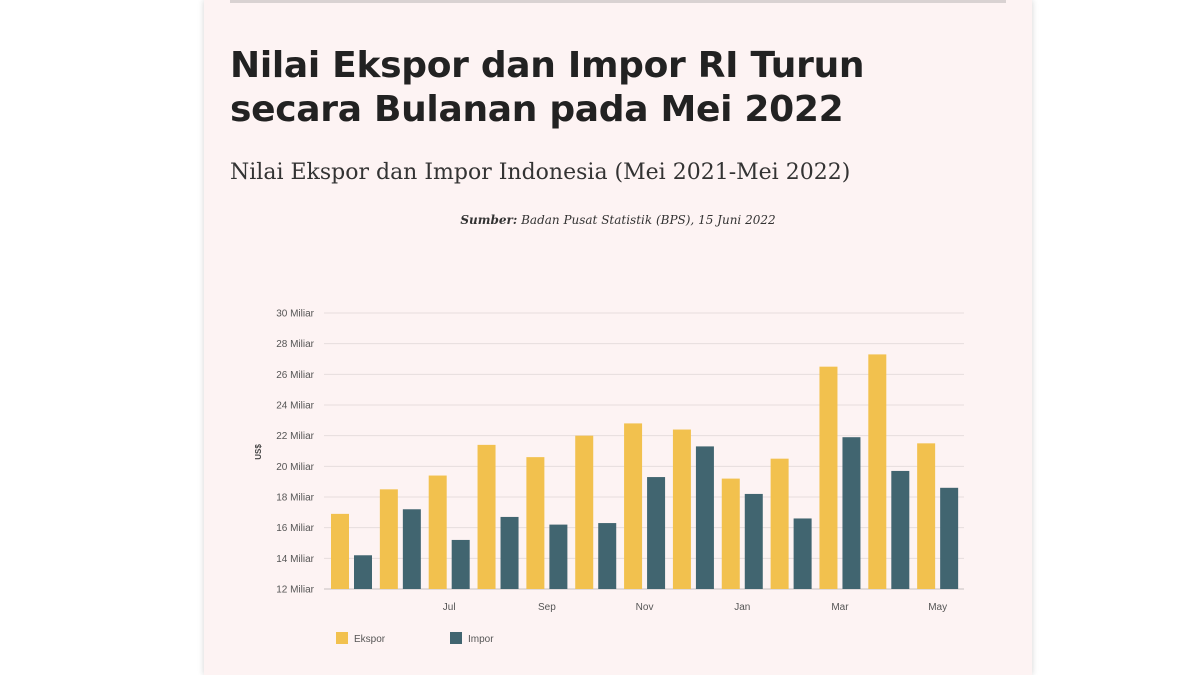  What do you see at coordinates (937, 607) in the screenshot?
I see `x-tick-label: May` at bounding box center [937, 607].